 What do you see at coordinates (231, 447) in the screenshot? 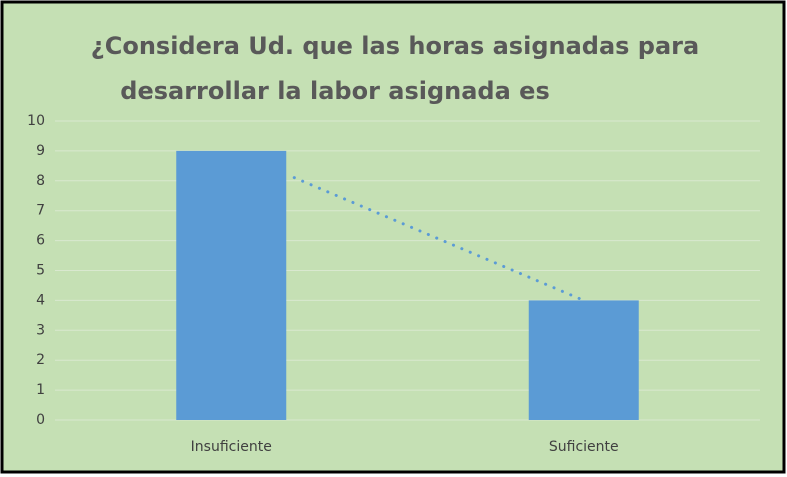
I see `x-tick-label: Insuficiente` at bounding box center [231, 447].